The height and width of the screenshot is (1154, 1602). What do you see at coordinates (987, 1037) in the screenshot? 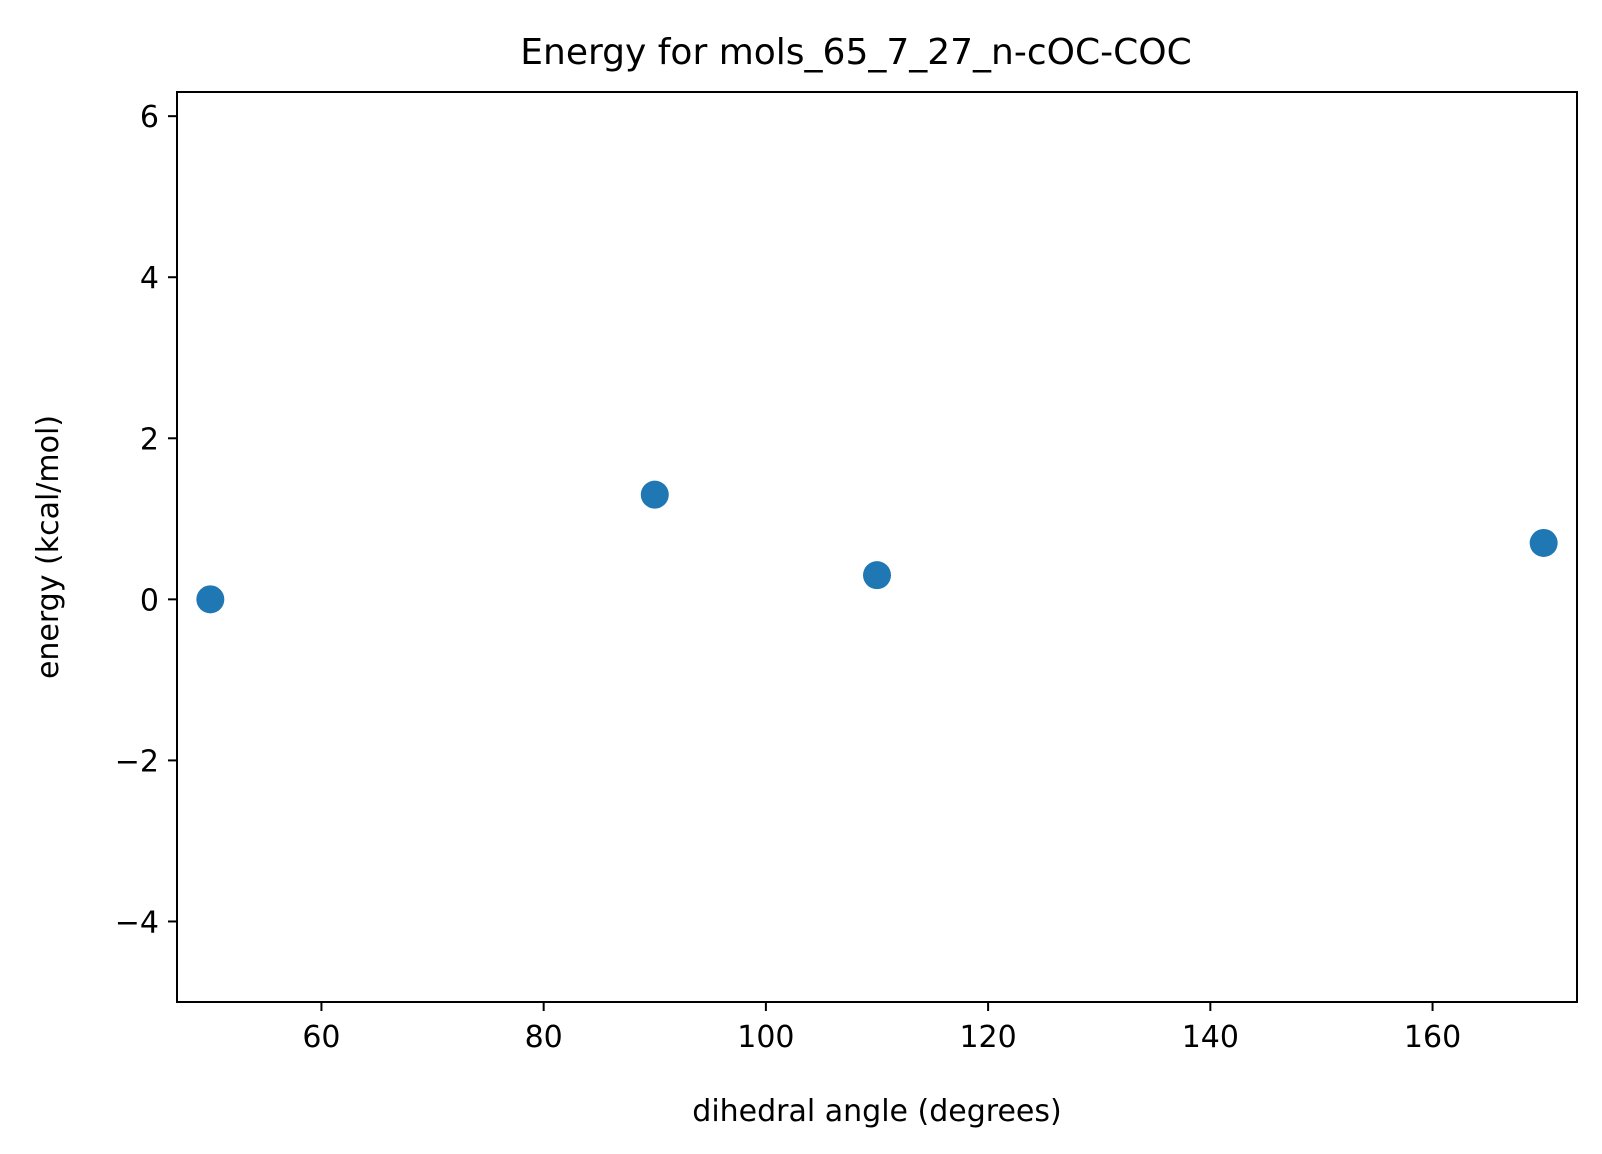
I see `x-tick-label: 120` at bounding box center [987, 1037].